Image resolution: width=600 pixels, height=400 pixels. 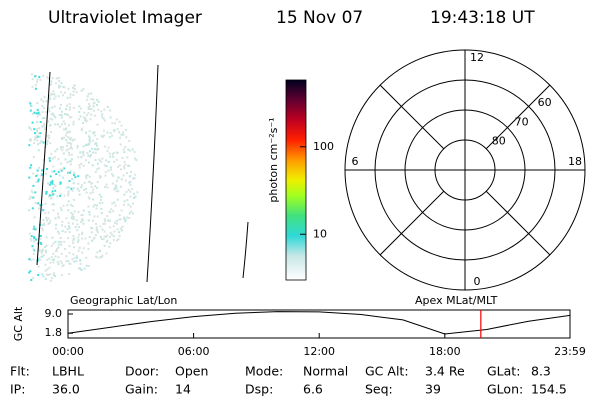 I want to click on info-label: Gain:, so click(x=141, y=389).